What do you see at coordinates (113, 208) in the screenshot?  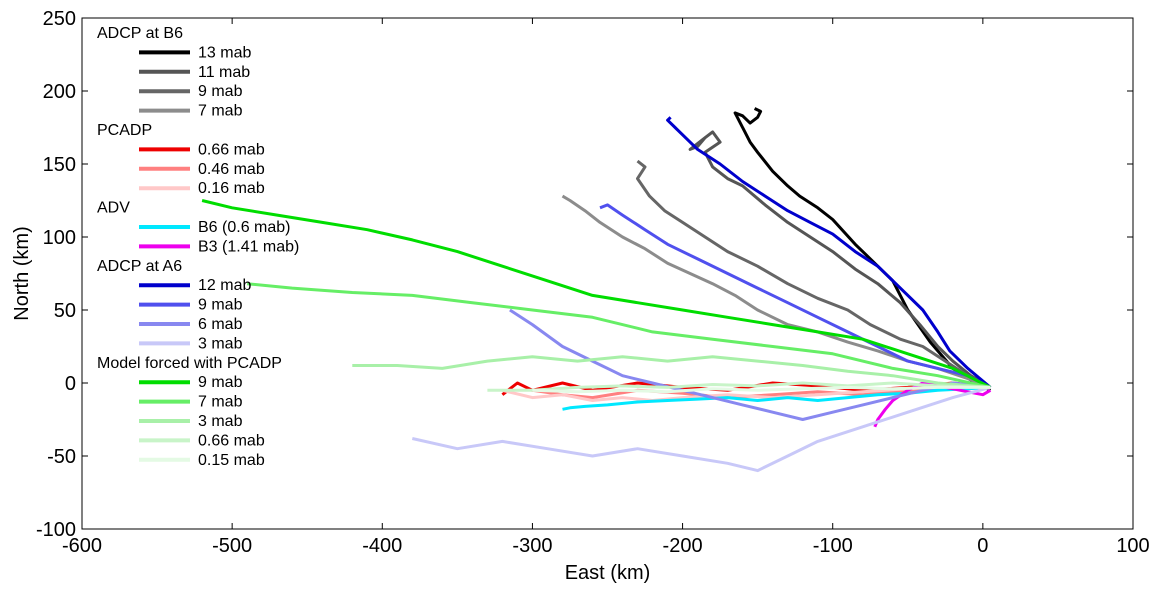 I see `legend-group-title: ADV` at bounding box center [113, 208].